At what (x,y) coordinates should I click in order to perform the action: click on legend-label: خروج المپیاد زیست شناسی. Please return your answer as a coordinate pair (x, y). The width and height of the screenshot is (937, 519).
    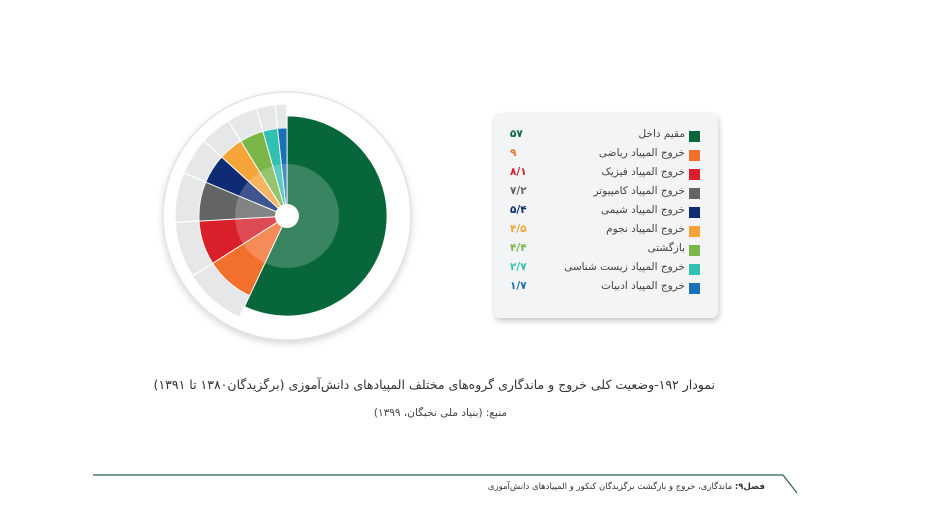
    Looking at the image, I should click on (624, 267).